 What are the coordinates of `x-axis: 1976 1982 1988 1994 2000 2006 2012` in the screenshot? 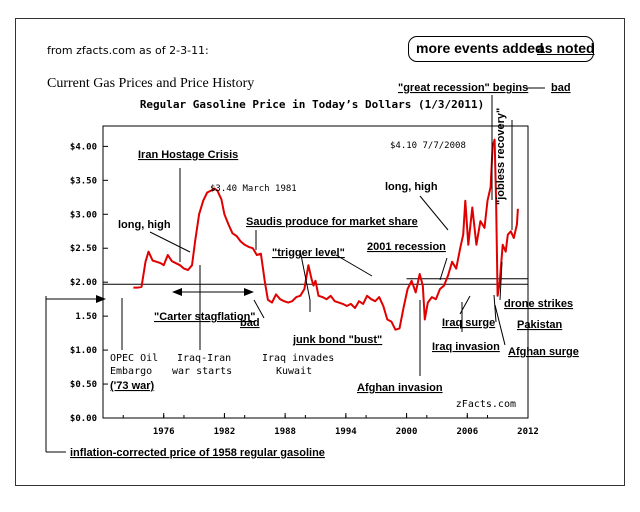 It's located at (330, 425).